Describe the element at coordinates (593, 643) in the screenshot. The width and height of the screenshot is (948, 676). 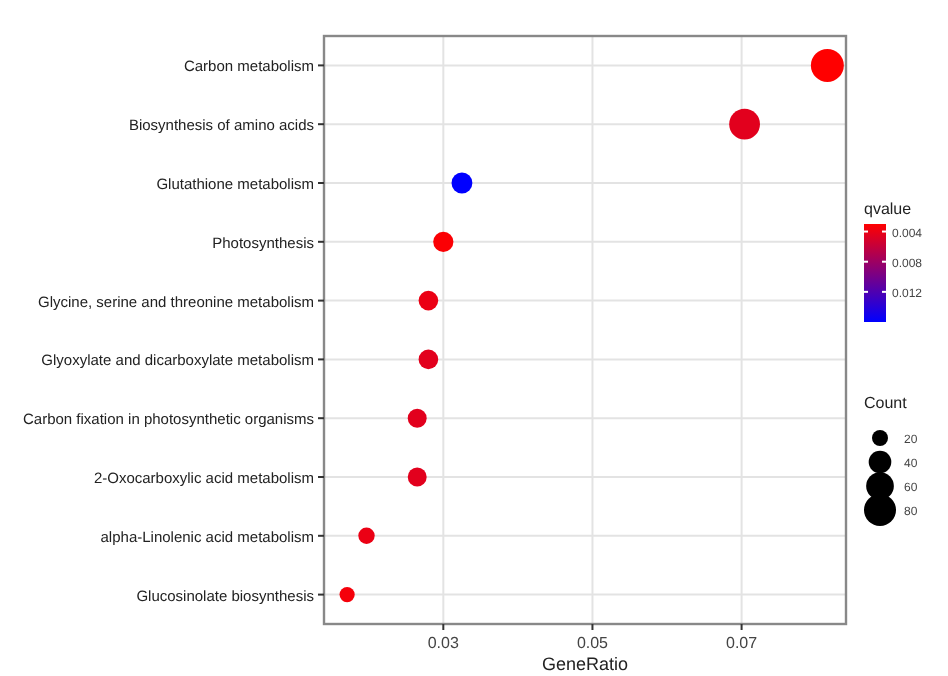
I see `x-tick-label: 0.05` at that location.